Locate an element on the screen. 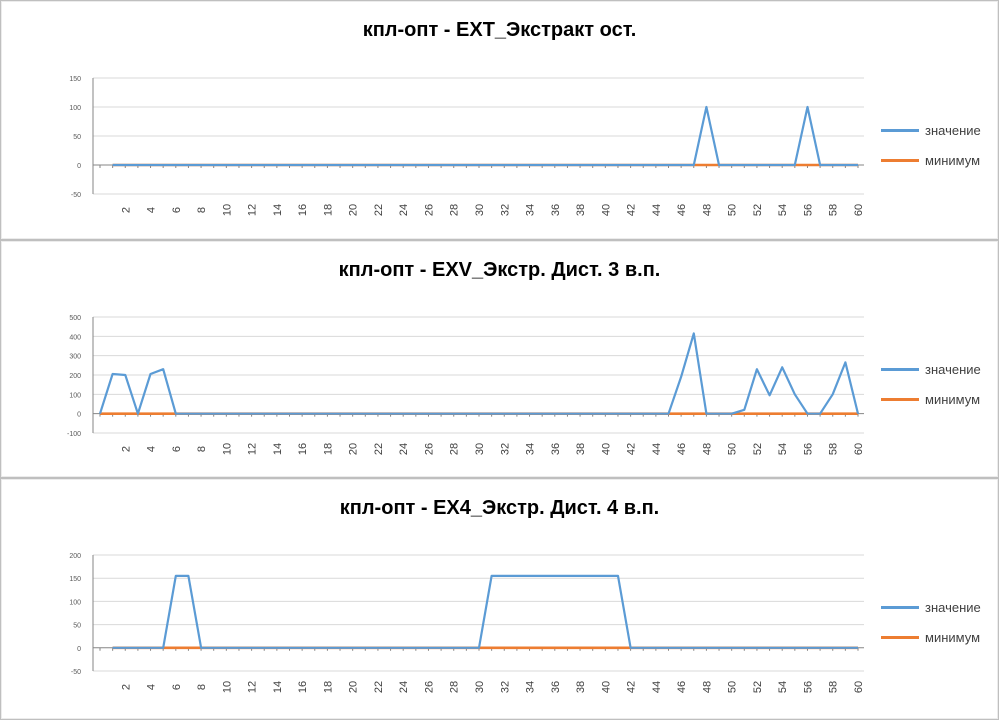  x-tick-label: 36 is located at coordinates (556, 210).